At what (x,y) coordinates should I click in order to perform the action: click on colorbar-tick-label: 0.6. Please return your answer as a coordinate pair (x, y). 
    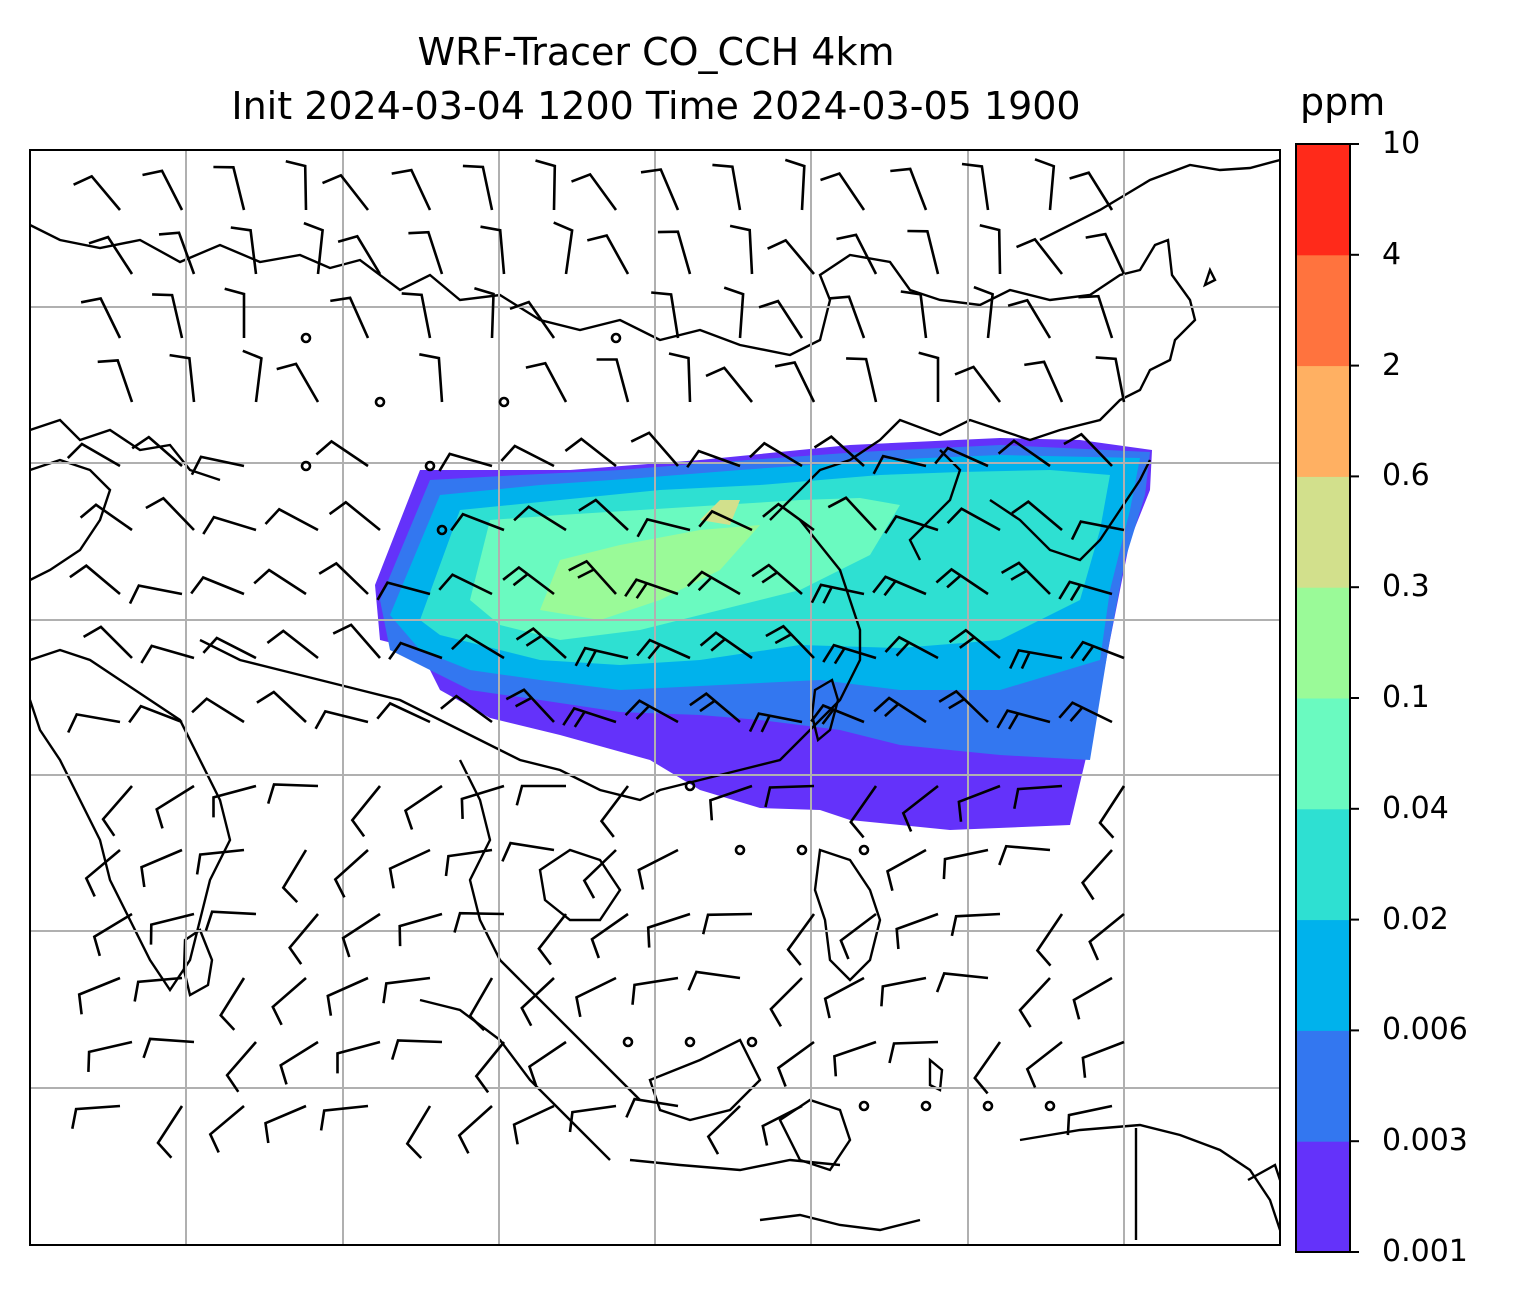
    Looking at the image, I should click on (1406, 476).